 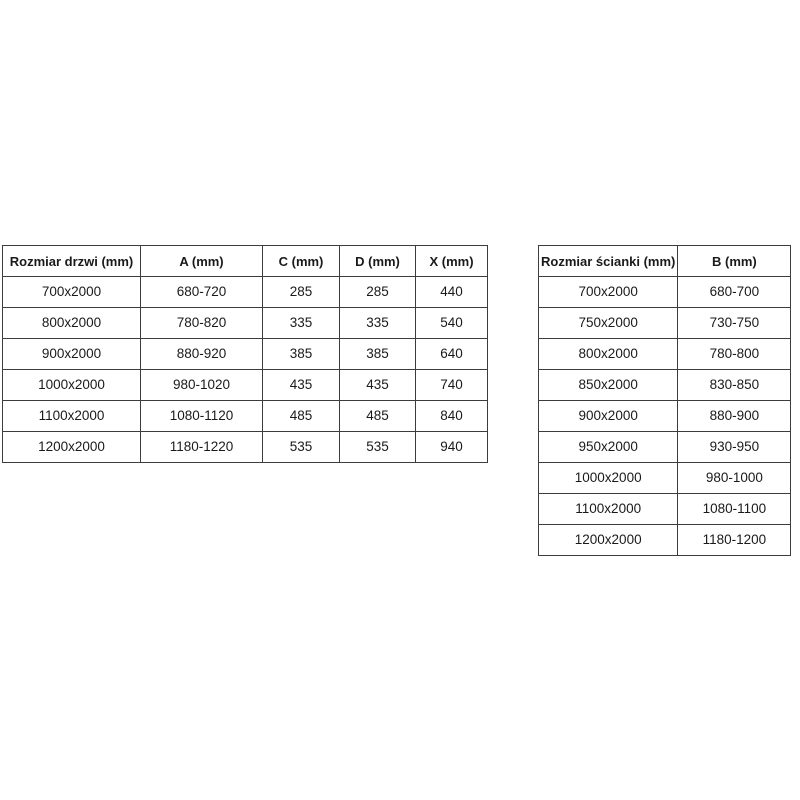 What do you see at coordinates (734, 416) in the screenshot?
I see `table-cell: 880-900` at bounding box center [734, 416].